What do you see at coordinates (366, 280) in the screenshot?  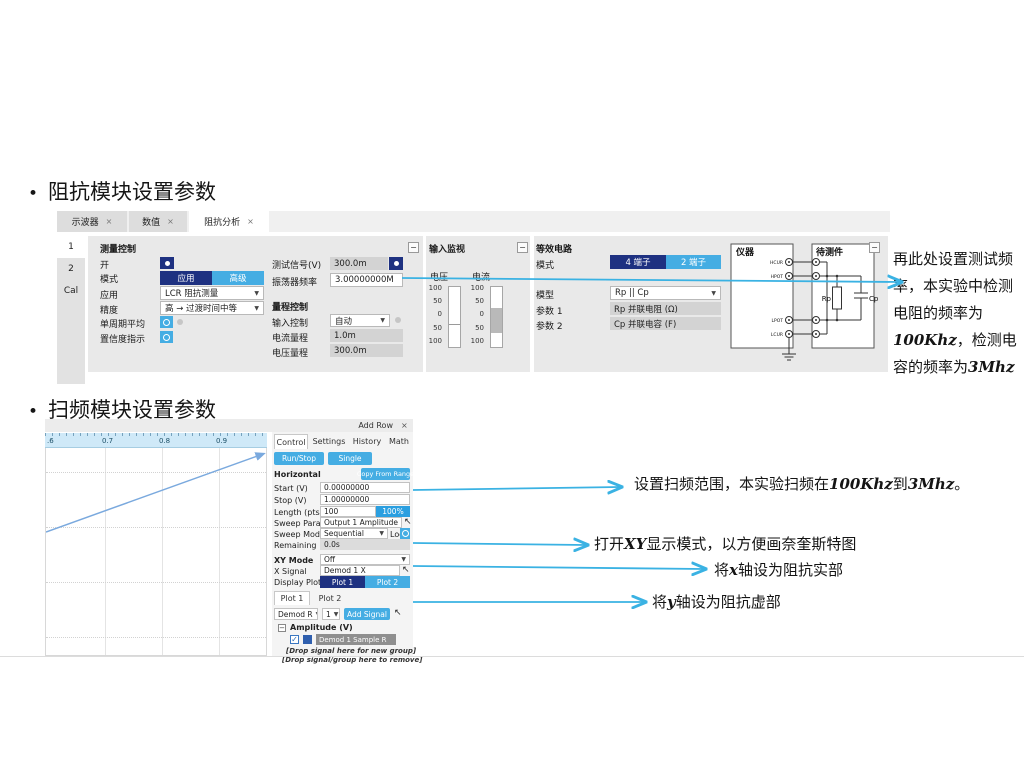 I see `osc-freq-field: 3.00000000M` at bounding box center [366, 280].